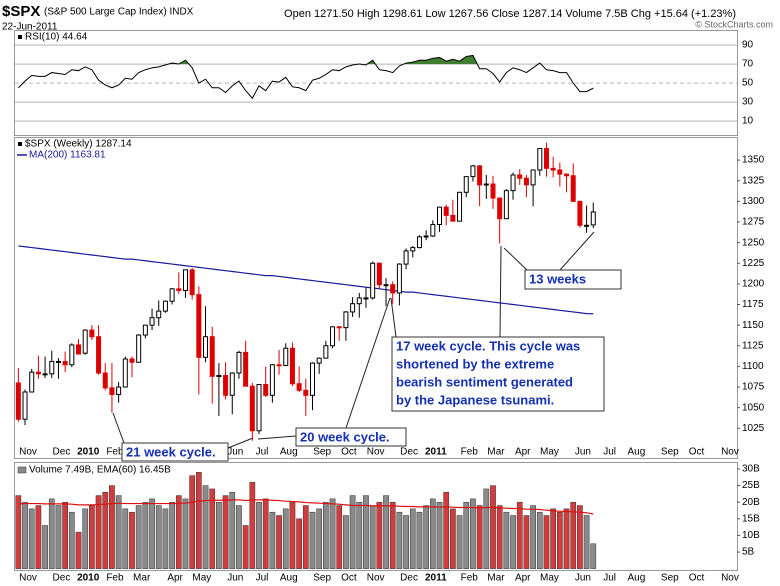 The image size is (780, 586). Describe the element at coordinates (670, 452) in the screenshot. I see `x-tick-label: Sep` at that location.